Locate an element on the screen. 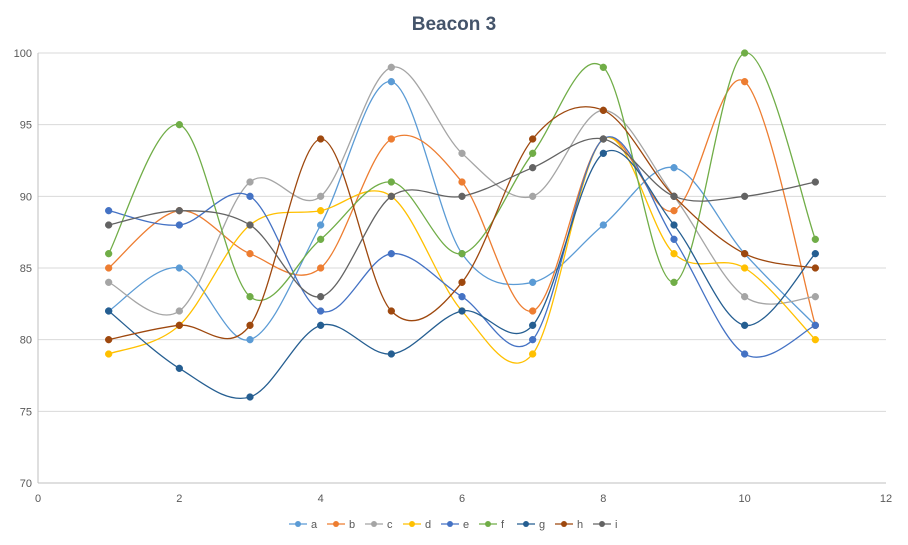 This screenshot has height=545, width=908. legend-label: f is located at coordinates (503, 525).